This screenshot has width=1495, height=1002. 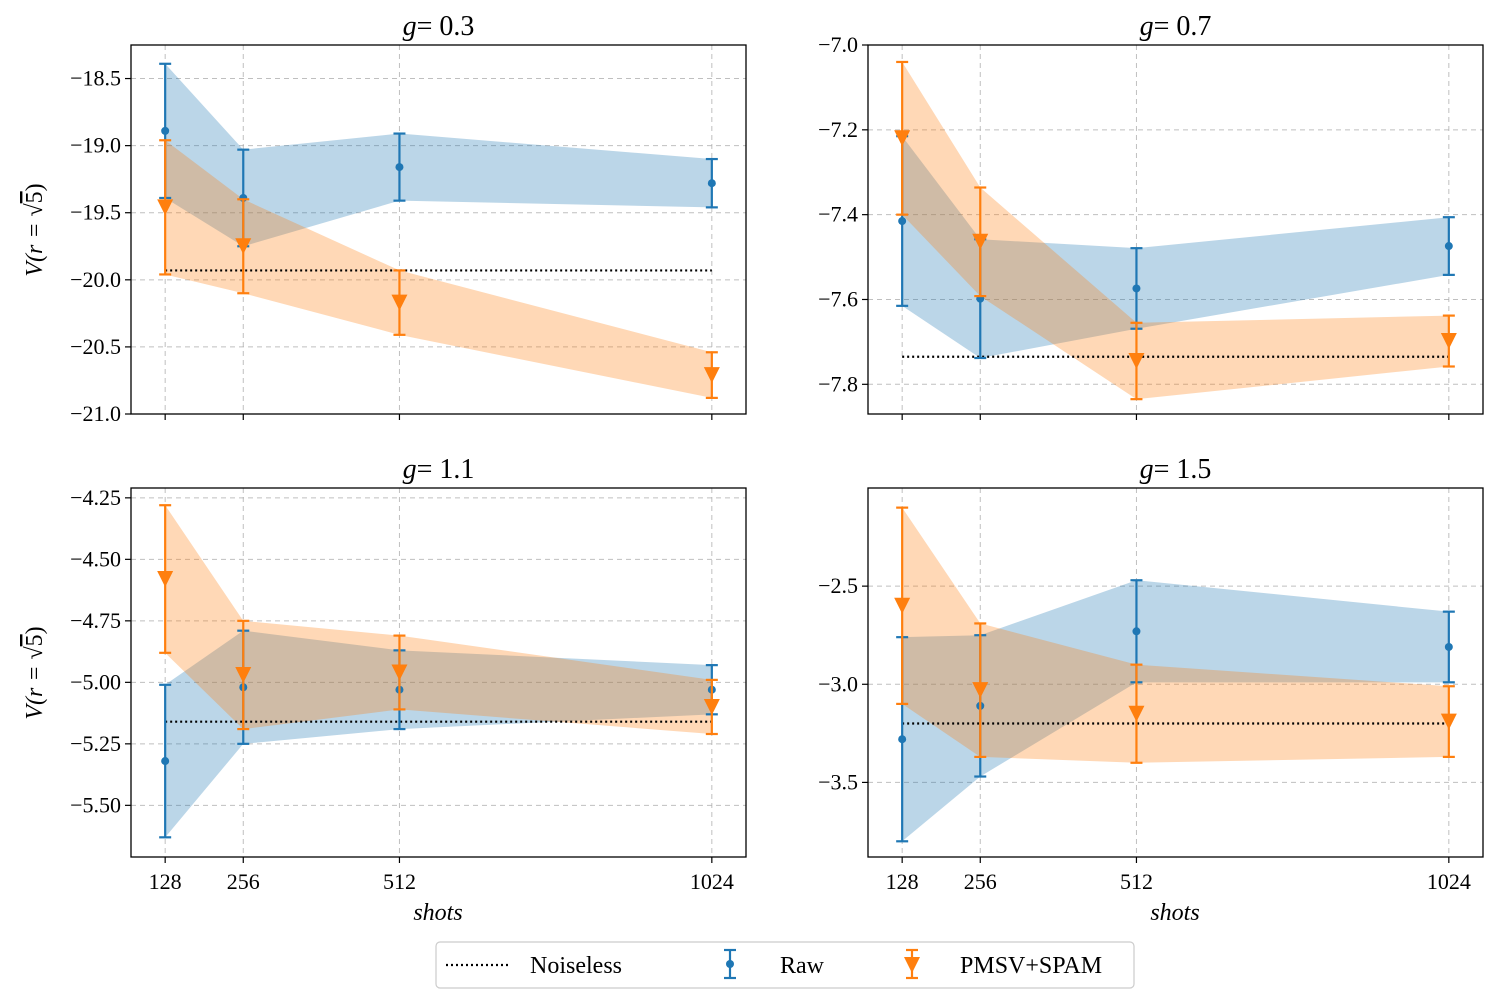 What do you see at coordinates (95, 558) in the screenshot?
I see `y-tick-label: −4.50` at bounding box center [95, 558].